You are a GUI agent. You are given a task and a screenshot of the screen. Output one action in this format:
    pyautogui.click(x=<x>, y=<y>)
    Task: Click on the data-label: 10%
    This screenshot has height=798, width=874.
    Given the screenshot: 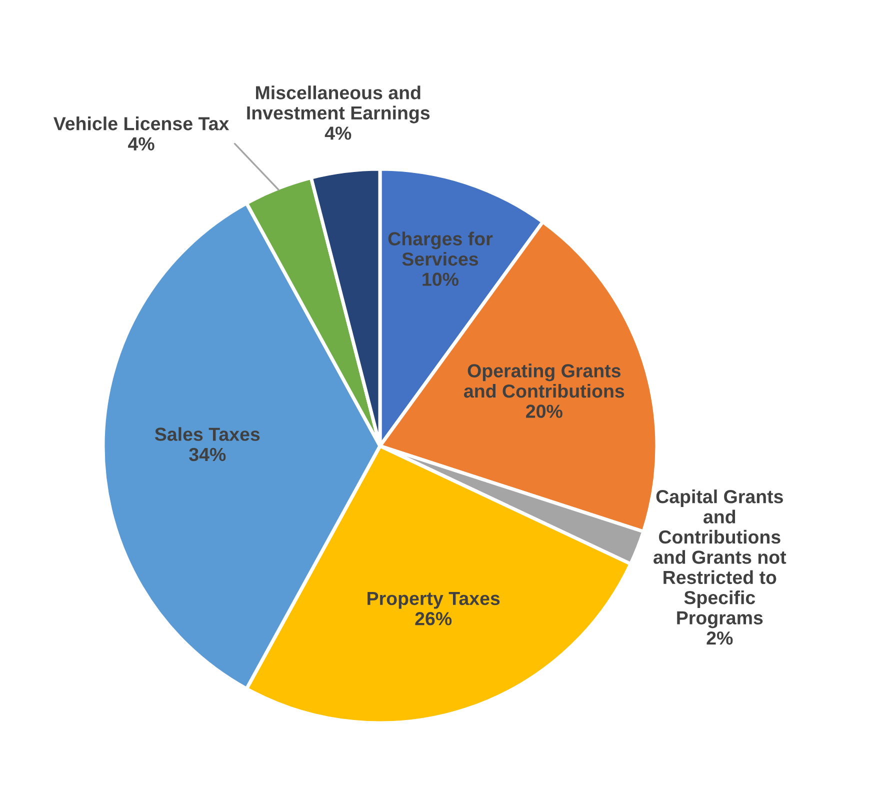 What is the action you would take?
    pyautogui.click(x=440, y=279)
    